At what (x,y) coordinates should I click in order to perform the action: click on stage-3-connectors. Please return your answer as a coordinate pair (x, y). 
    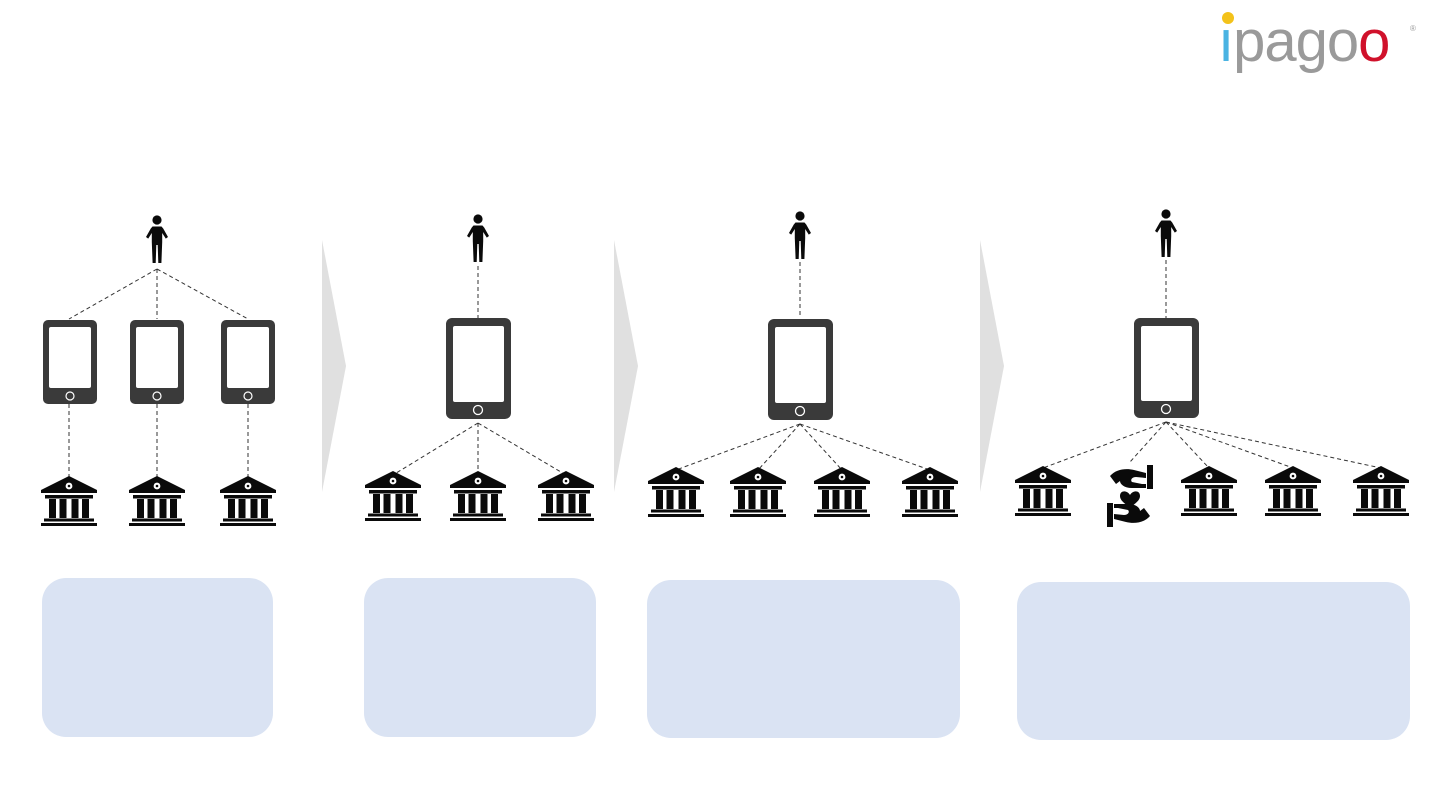
    Looking at the image, I should click on (803, 366).